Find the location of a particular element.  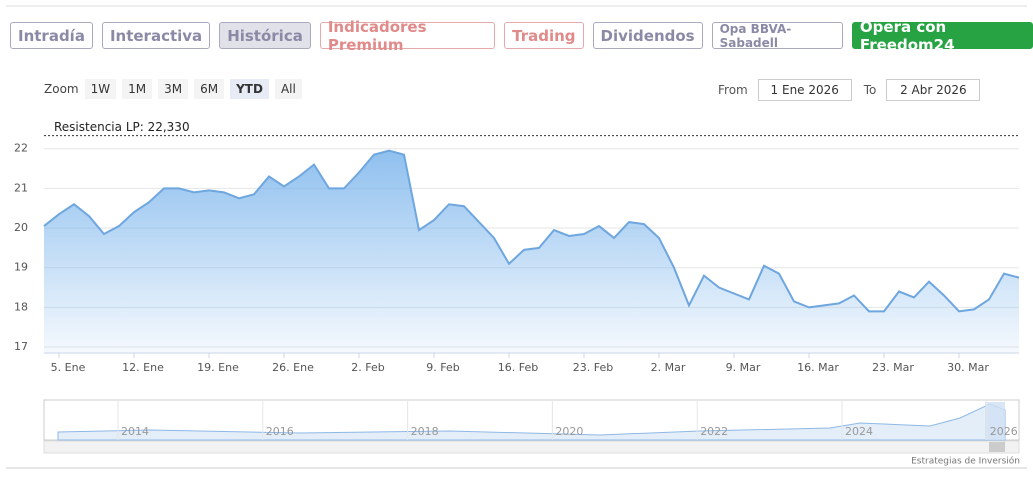

to-label: To is located at coordinates (870, 90).